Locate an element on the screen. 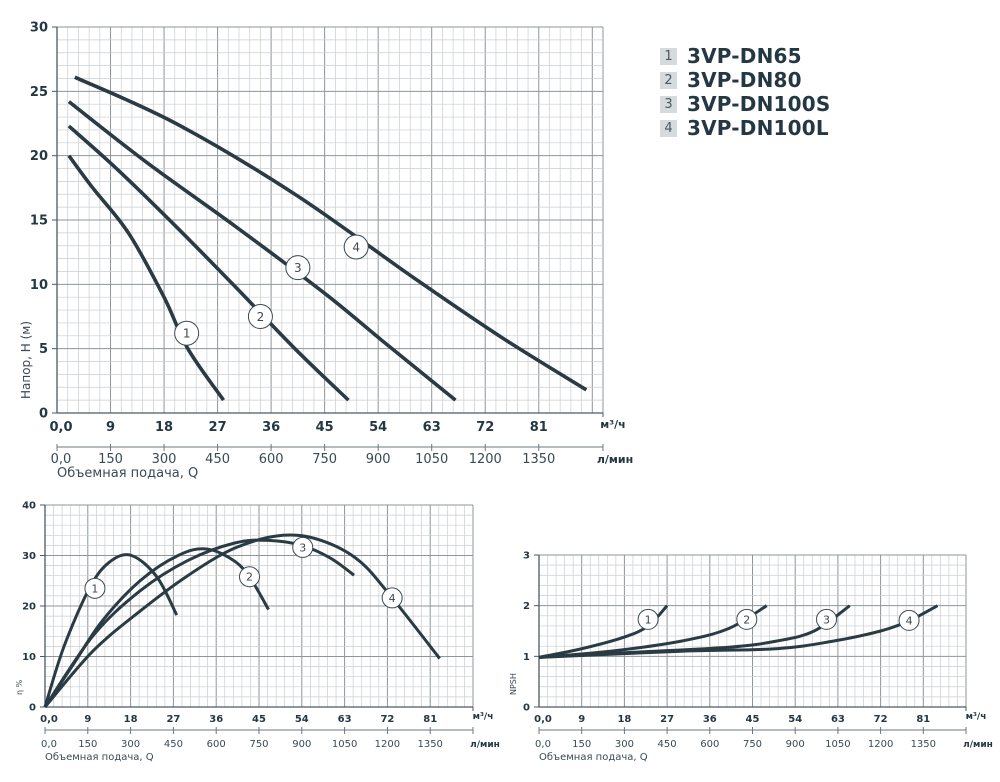  y-tick-label: 40 is located at coordinates (29, 506).